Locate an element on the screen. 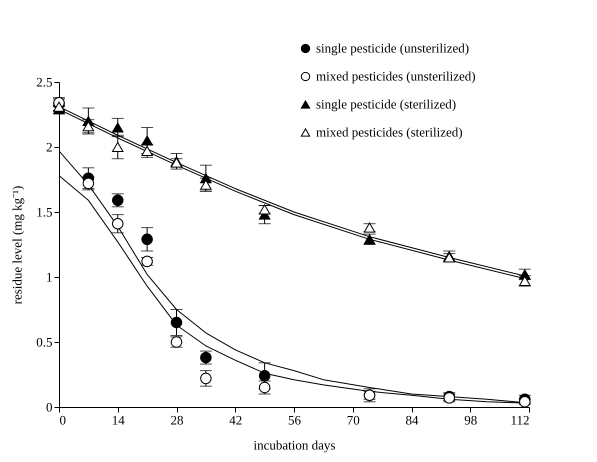 Image resolution: width=597 pixels, height=462 pixels. legend-label: mixed pesticides (sterilized) is located at coordinates (389, 132).